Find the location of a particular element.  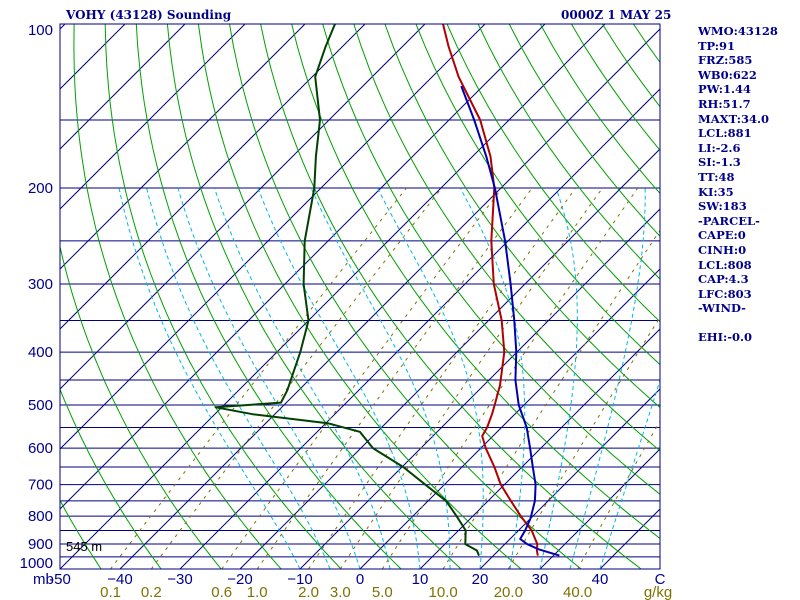

index-item: KI:35 is located at coordinates (716, 191).